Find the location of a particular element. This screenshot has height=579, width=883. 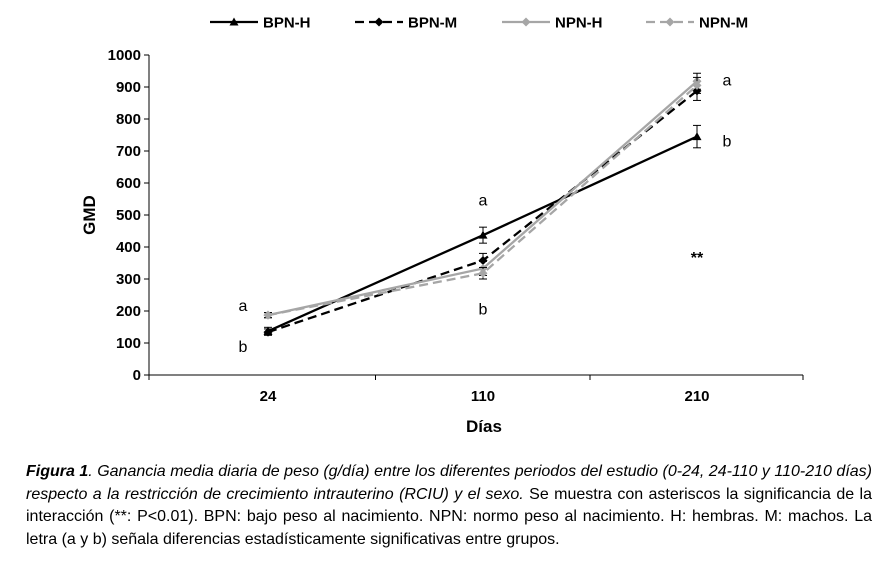

y-tick-label: 0 is located at coordinates (137, 375).